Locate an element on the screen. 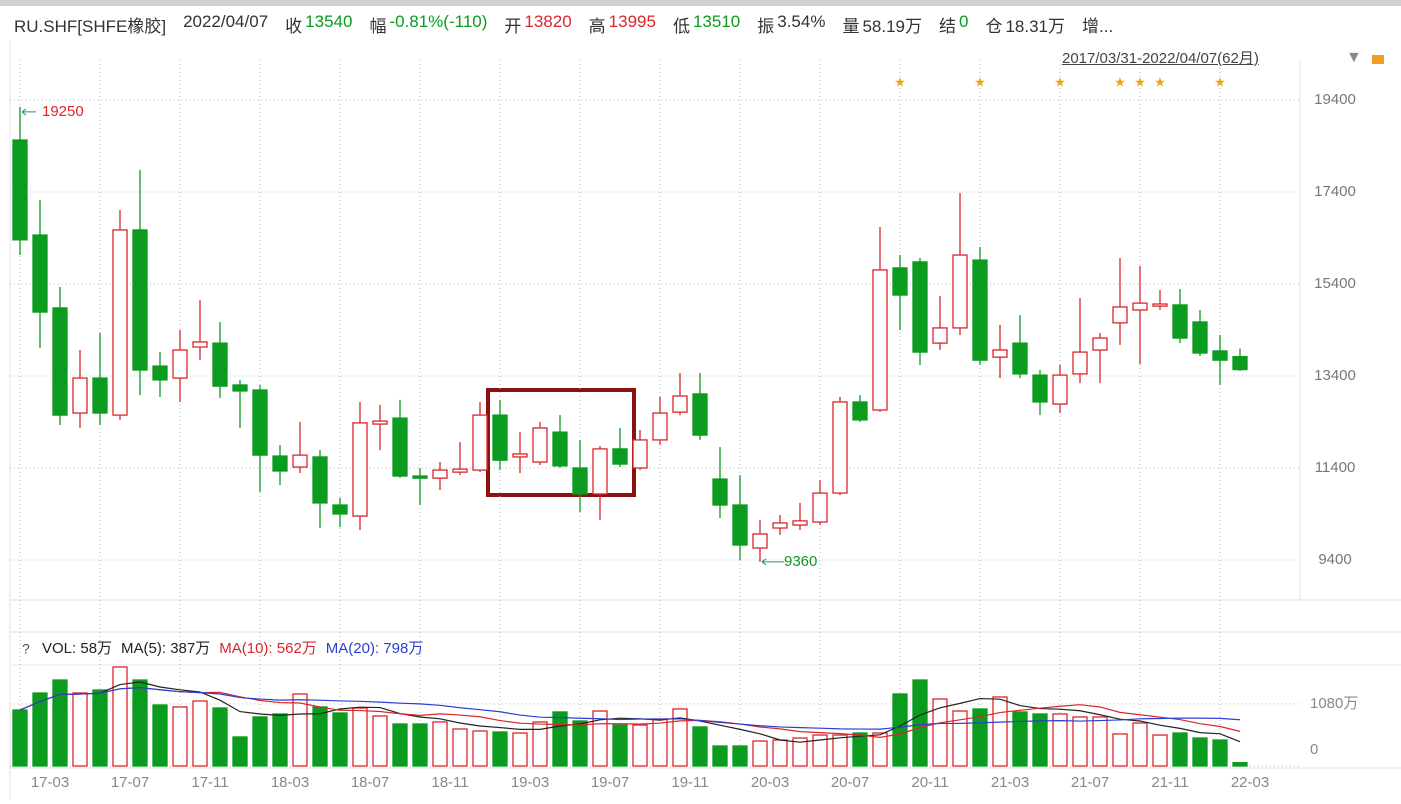 The width and height of the screenshot is (1401, 804). y-tick-label: 19400 is located at coordinates (1335, 99).